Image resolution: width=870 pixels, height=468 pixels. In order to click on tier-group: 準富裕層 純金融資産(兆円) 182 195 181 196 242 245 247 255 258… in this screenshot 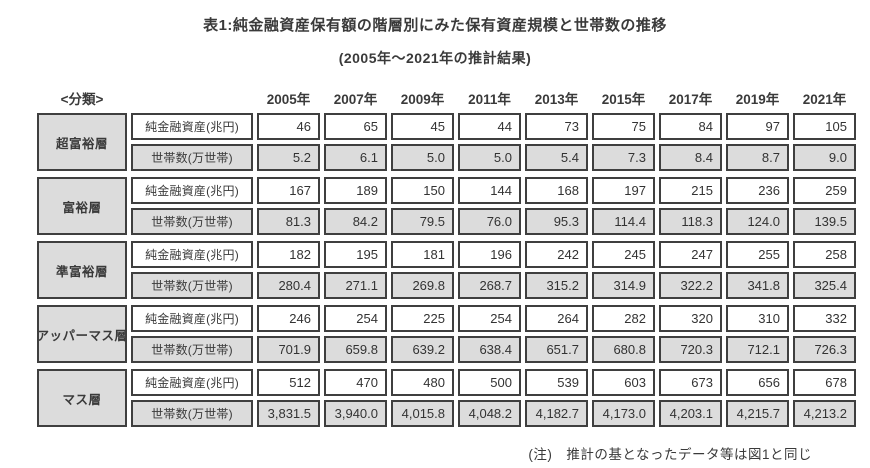, I will do `click(447, 270)`.